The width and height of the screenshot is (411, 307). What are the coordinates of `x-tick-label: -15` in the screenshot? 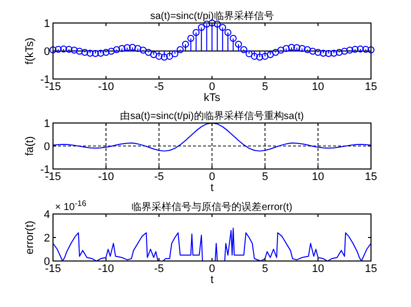 It's located at (53, 269).